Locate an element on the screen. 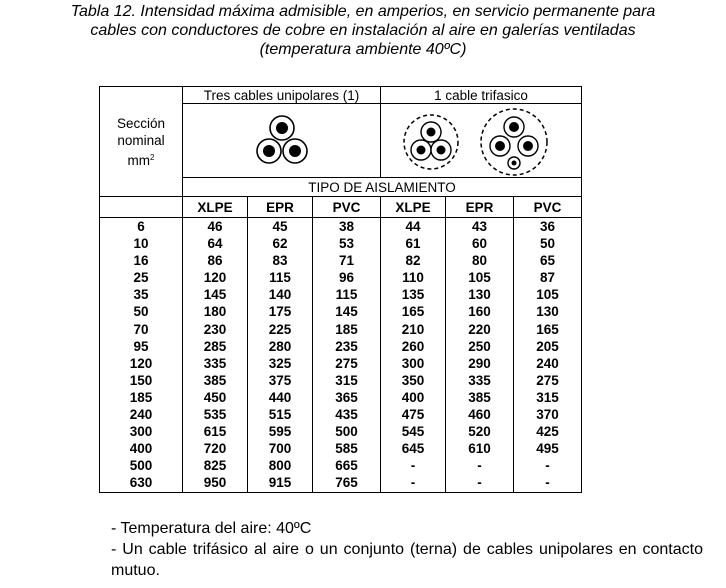 The width and height of the screenshot is (726, 588). table-cell: 16 is located at coordinates (141, 261).